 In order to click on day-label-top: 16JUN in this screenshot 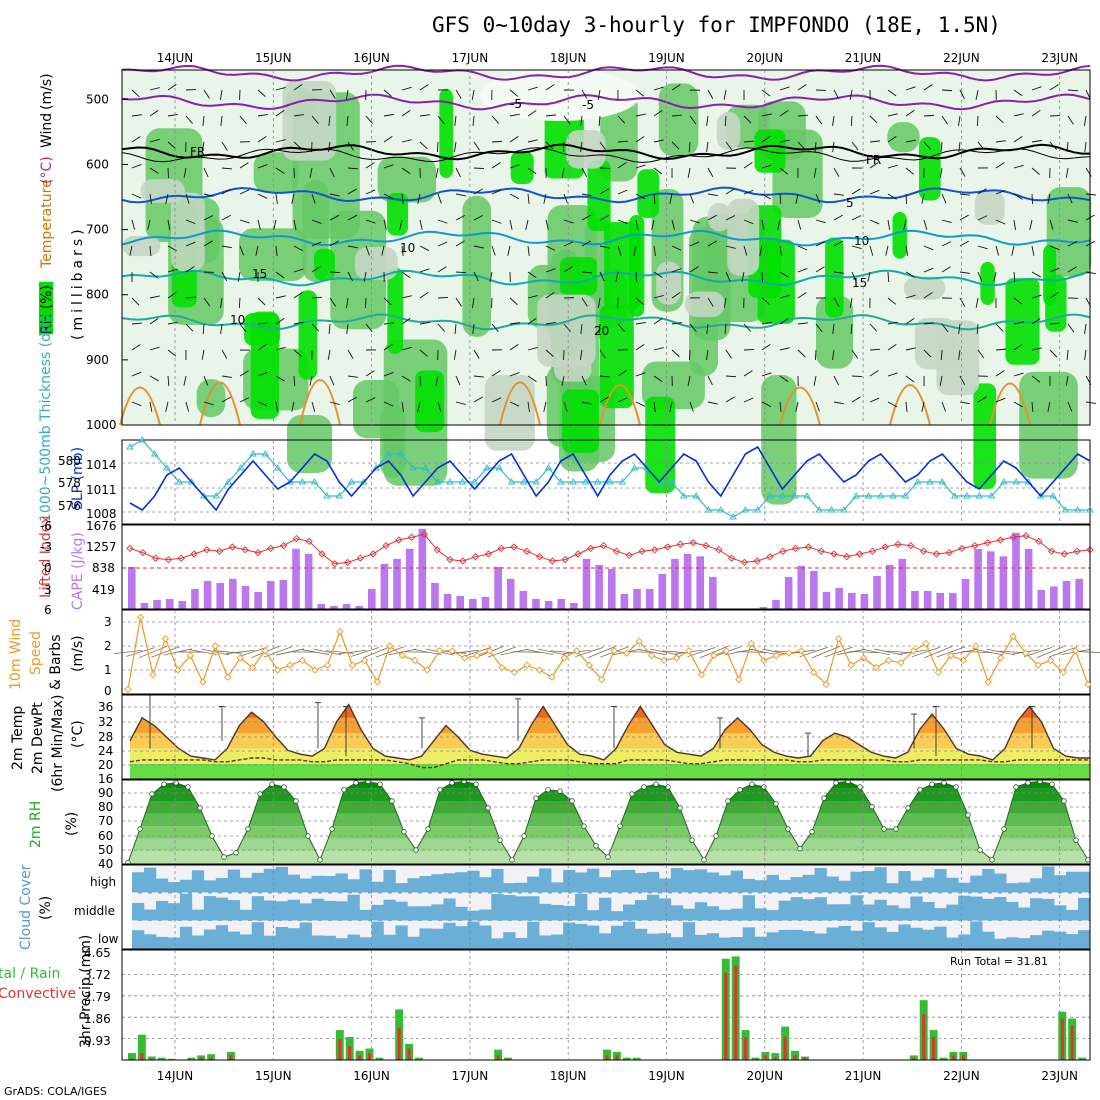, I will do `click(371, 58)`.